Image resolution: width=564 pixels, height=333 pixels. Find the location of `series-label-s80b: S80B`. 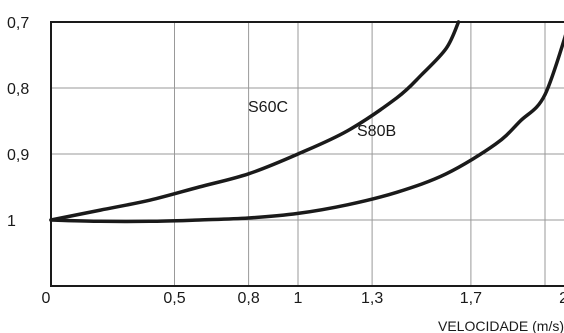

series-label-s80b: S80B is located at coordinates (376, 131).